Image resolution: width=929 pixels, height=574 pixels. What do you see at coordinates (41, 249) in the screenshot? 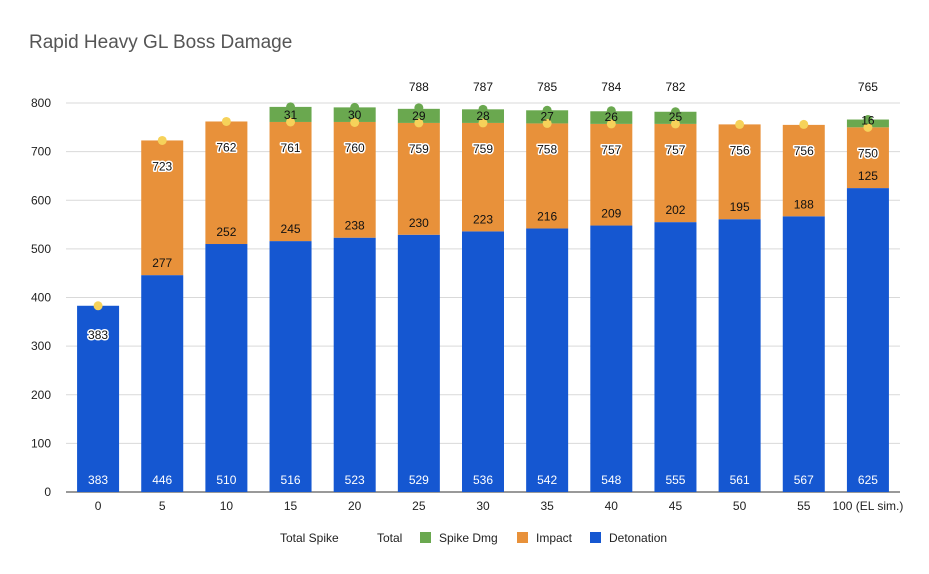
I see `y-tick-label: 500` at bounding box center [41, 249].